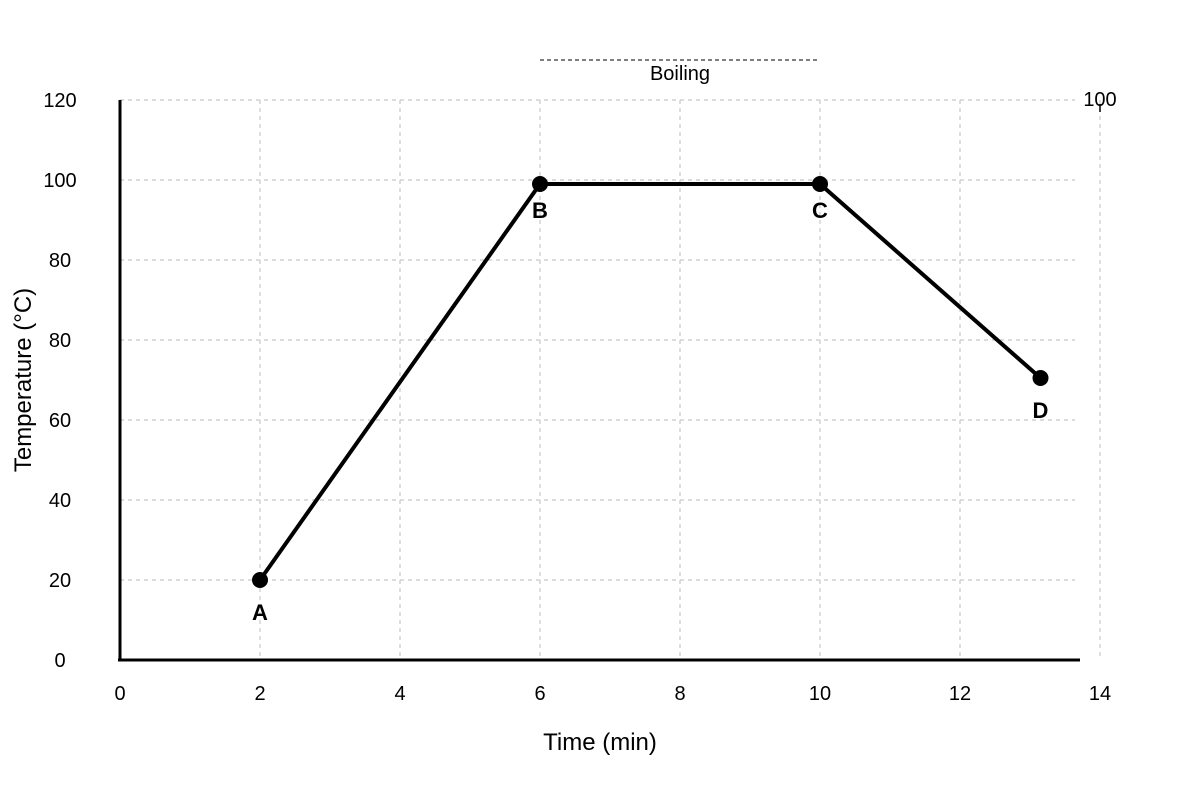  I want to click on x-tick-label: 10, so click(820, 694).